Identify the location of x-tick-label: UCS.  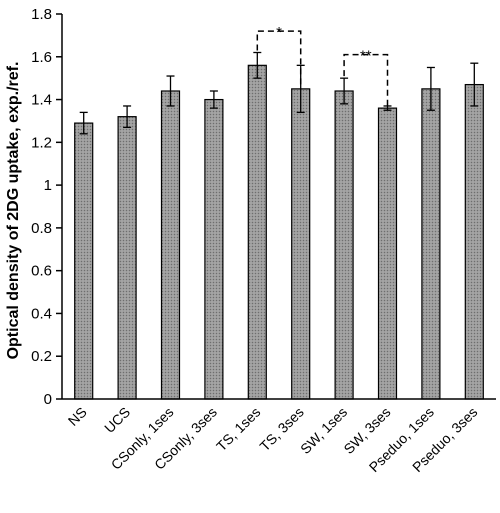
(117, 420).